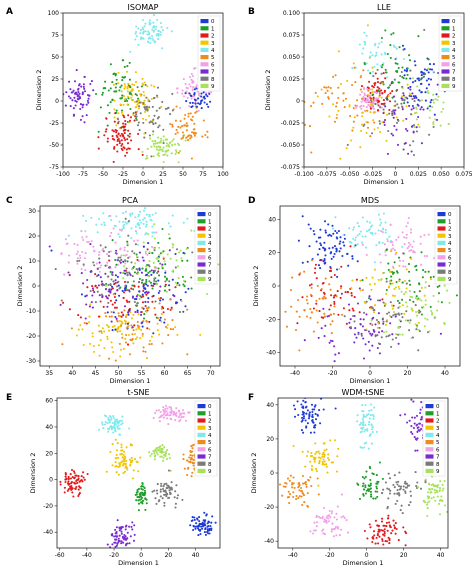 The width and height of the screenshot is (474, 571). Describe the element at coordinates (51, 480) in the screenshot. I see `y-tick-label: 0` at that location.